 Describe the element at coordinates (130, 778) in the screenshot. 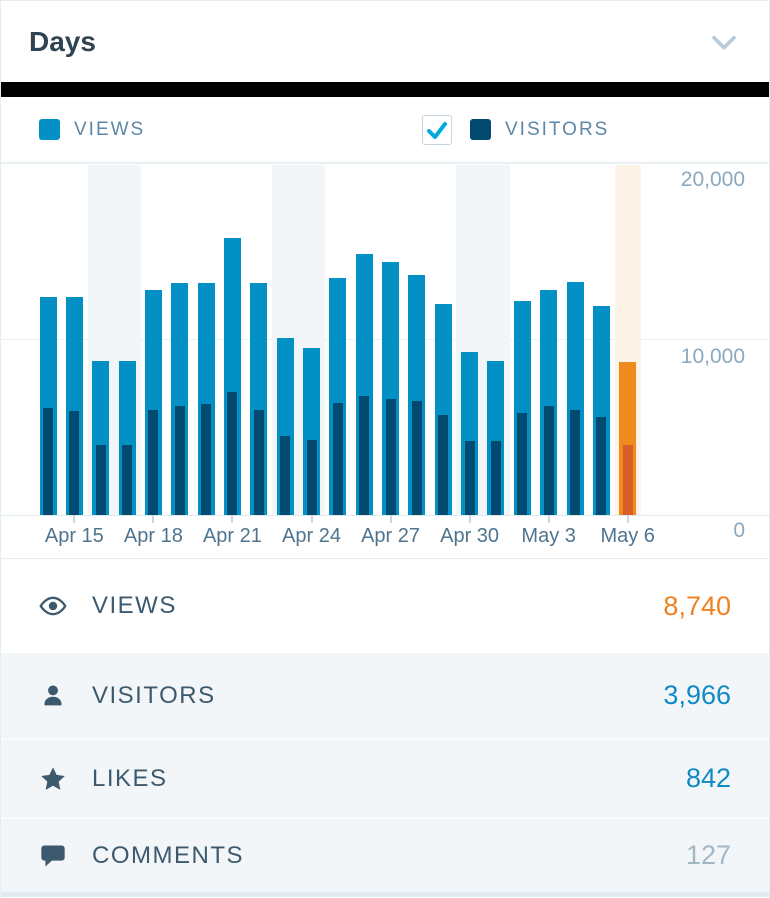

I see `summary-label: LIKES` at that location.